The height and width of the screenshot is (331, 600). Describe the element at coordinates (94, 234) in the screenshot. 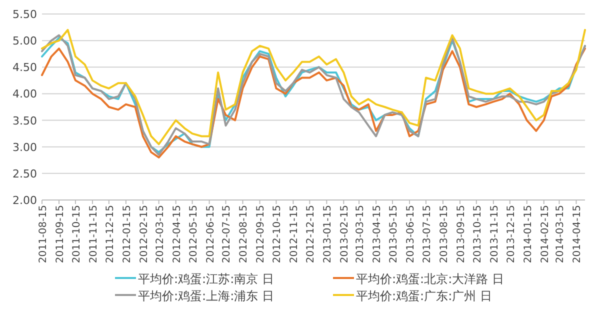

I see `x-tick-label: 2011-11-15` at that location.